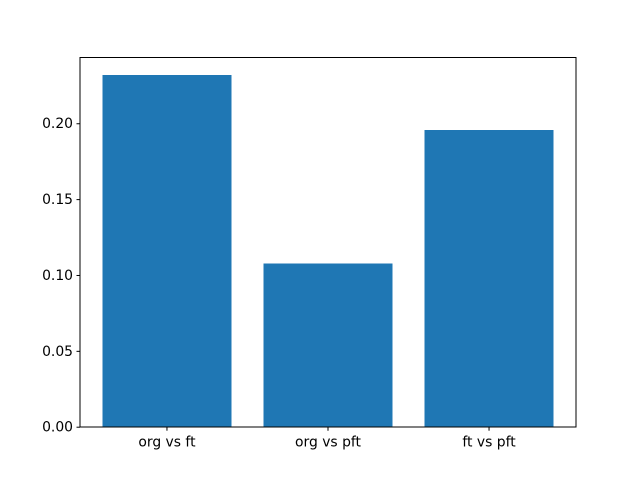 The image size is (640, 480). I want to click on y-tick-label: 0.15, so click(57, 200).